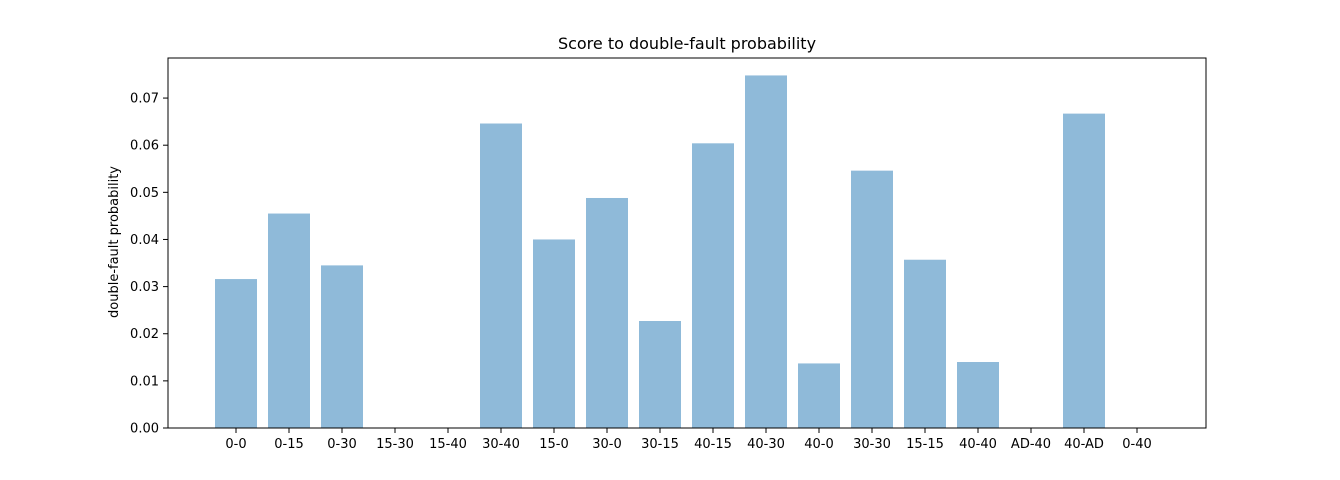  What do you see at coordinates (144, 287) in the screenshot?
I see `y-tick-label: 0.03` at bounding box center [144, 287].